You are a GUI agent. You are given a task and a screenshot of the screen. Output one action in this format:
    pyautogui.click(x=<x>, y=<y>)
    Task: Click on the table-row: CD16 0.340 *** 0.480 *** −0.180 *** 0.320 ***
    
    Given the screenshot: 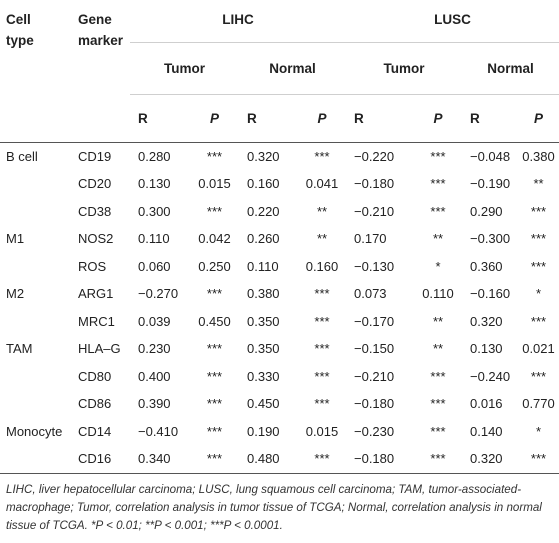 What is the action you would take?
    pyautogui.click(x=279, y=459)
    